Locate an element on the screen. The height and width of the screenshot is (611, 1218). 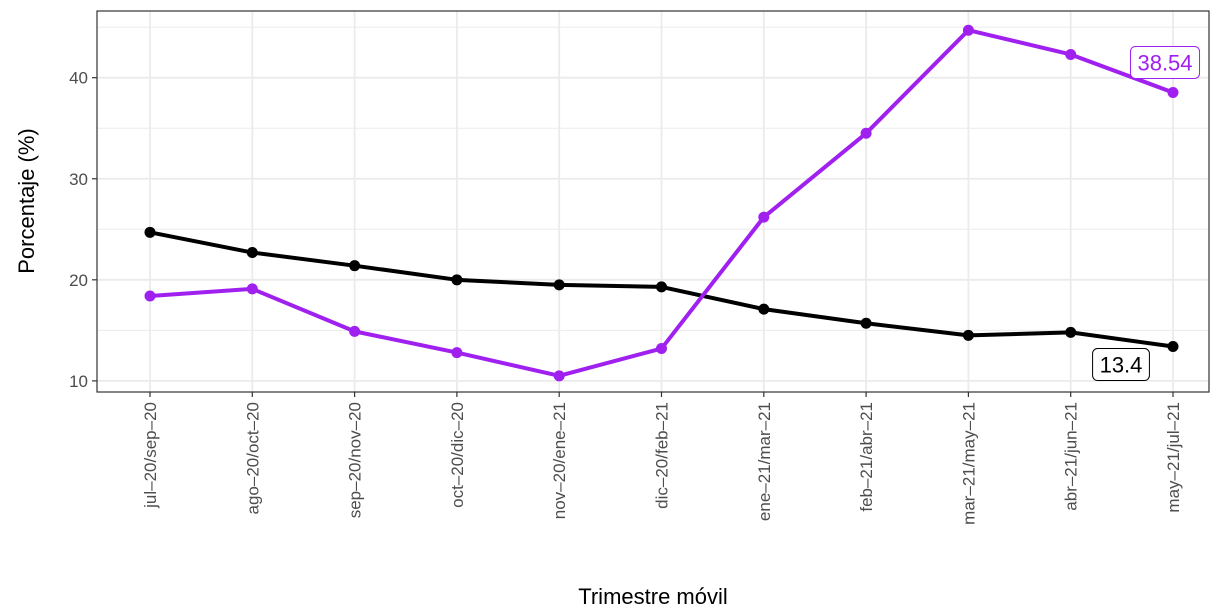
x-tick-label: sep–20/nov–20 is located at coordinates (355, 460).